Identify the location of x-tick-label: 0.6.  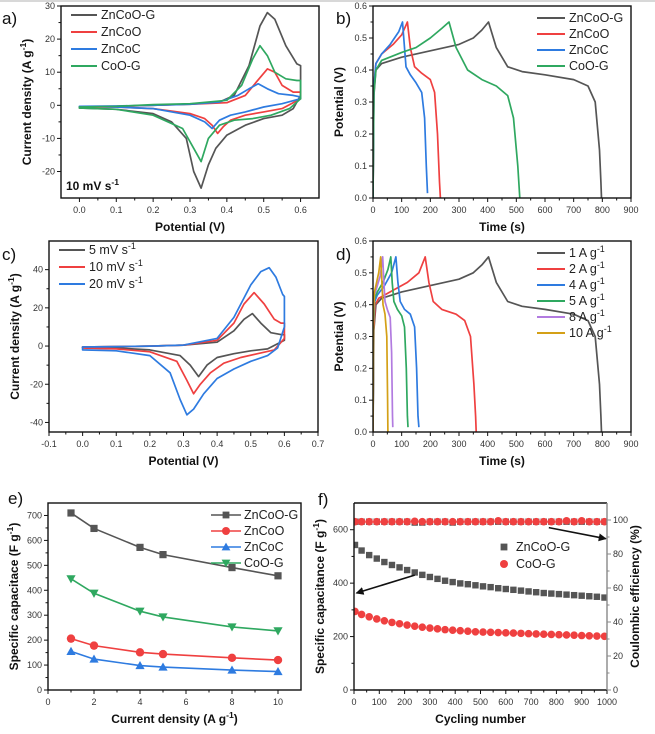
(284, 444).